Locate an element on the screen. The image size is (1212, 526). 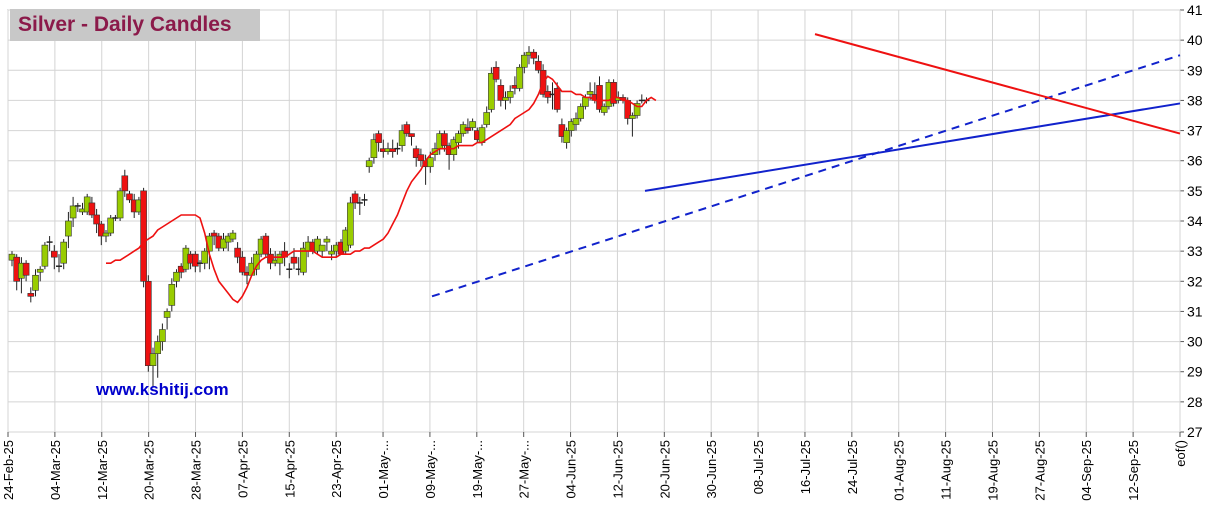
x-tick-label: 20-Jun-25 is located at coordinates (664, 469).